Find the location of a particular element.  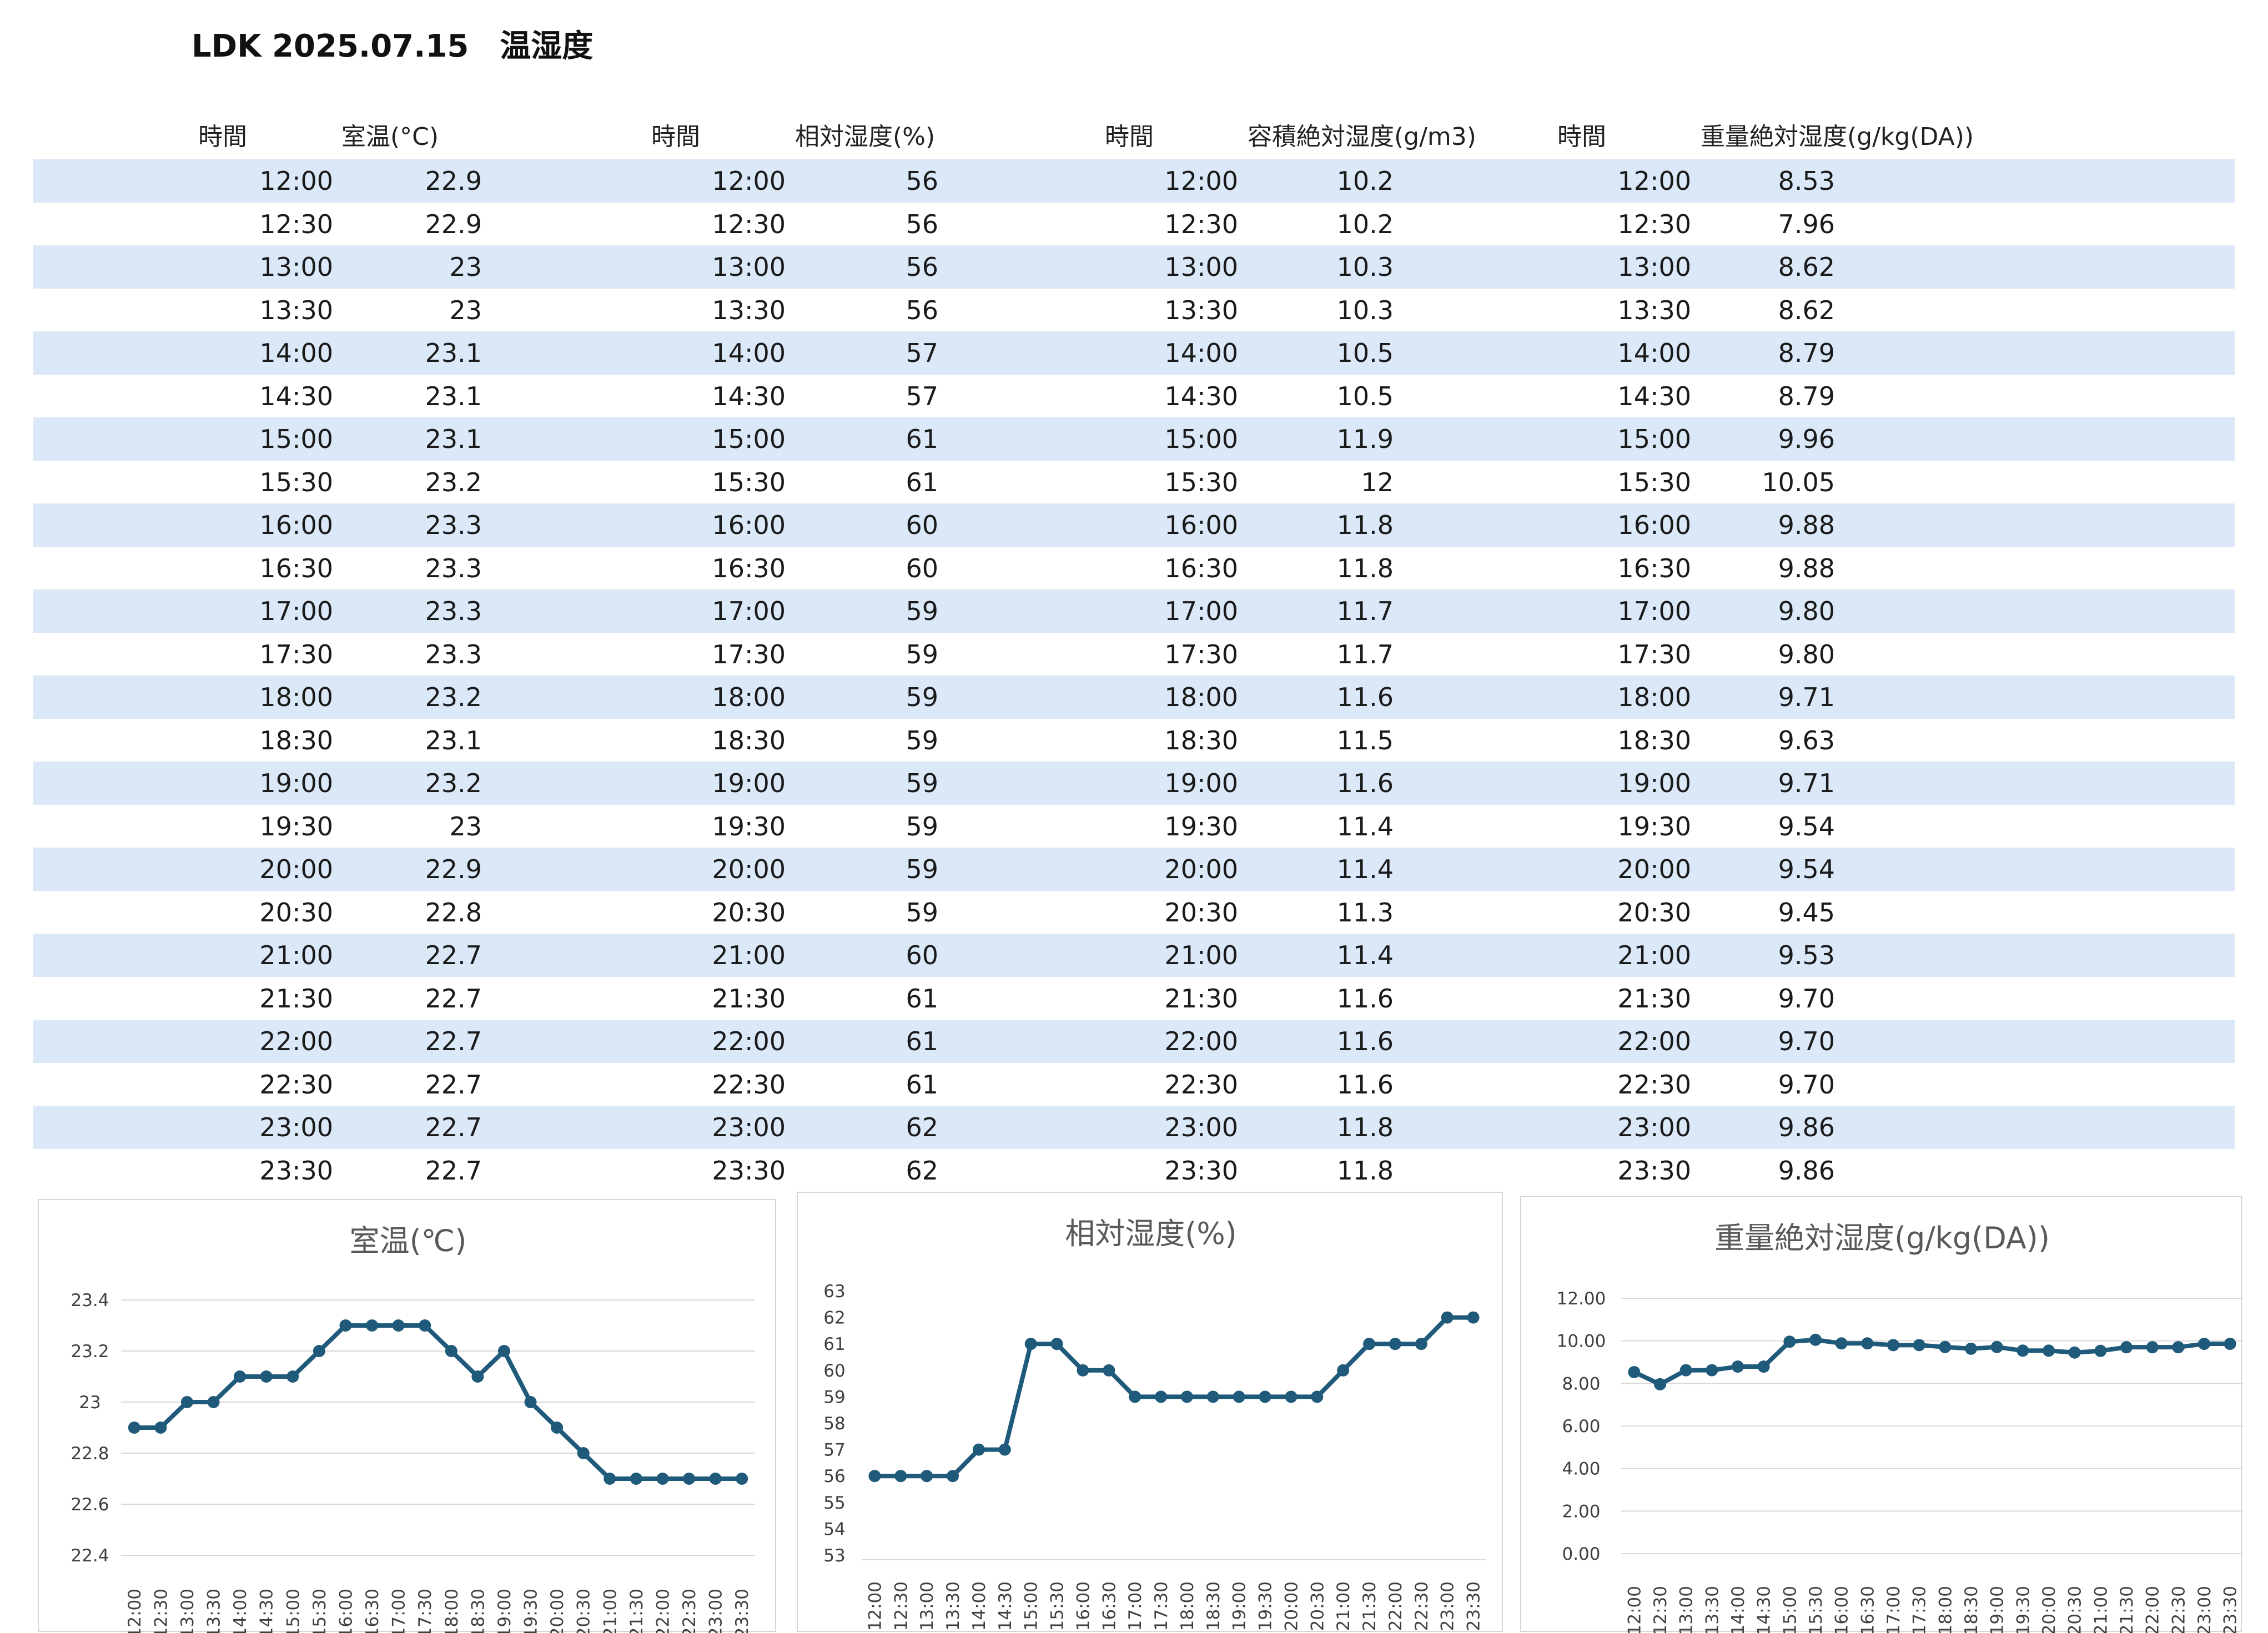

table-cell: 22.7 is located at coordinates (453, 998).